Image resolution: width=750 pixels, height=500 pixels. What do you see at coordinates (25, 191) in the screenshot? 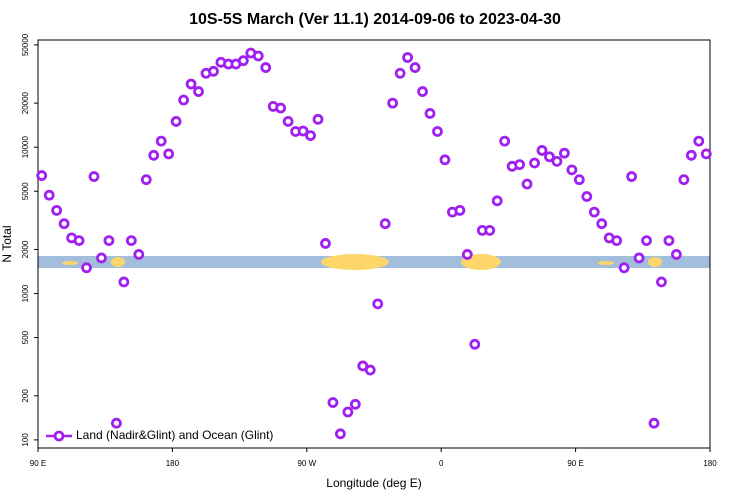
I see `y-tick-label: 5000` at bounding box center [25, 191].